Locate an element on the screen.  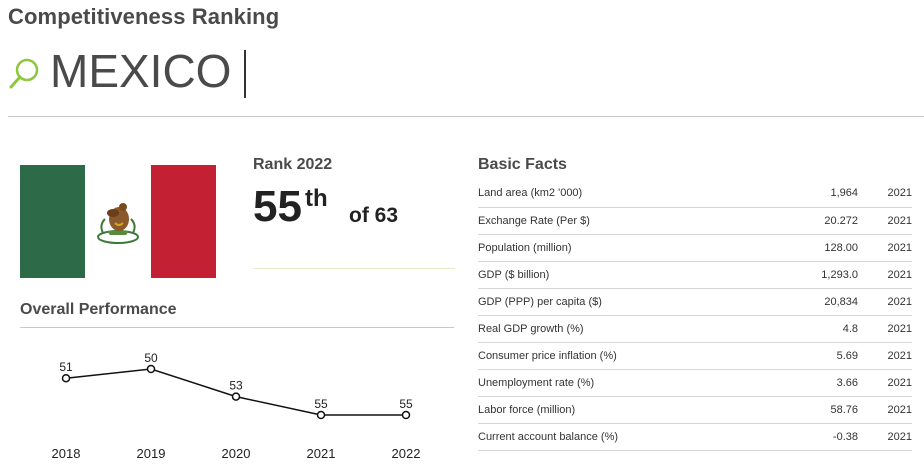
fact-row: Land area (km2 '000) 1,964 2021 is located at coordinates (695, 193).